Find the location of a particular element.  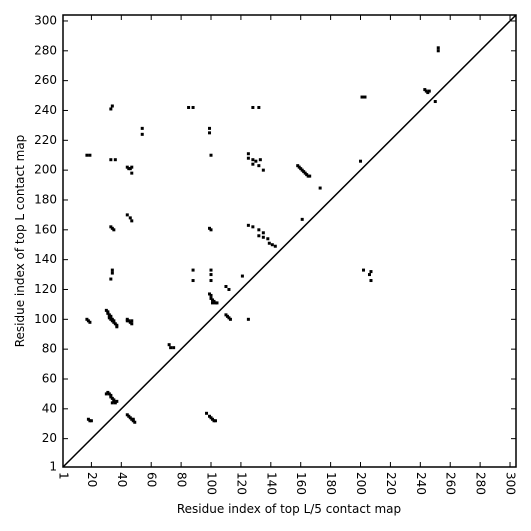

y-tick-label: 280 is located at coordinates (45, 50).